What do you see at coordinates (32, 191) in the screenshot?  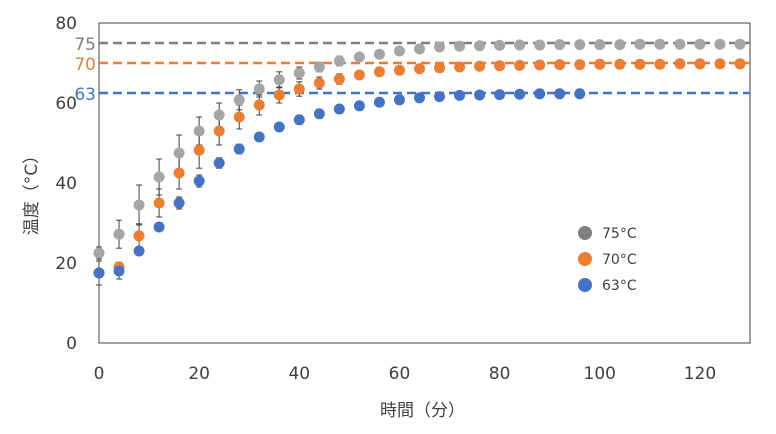 I see `y-axis-title: 温度（°C）` at bounding box center [32, 191].